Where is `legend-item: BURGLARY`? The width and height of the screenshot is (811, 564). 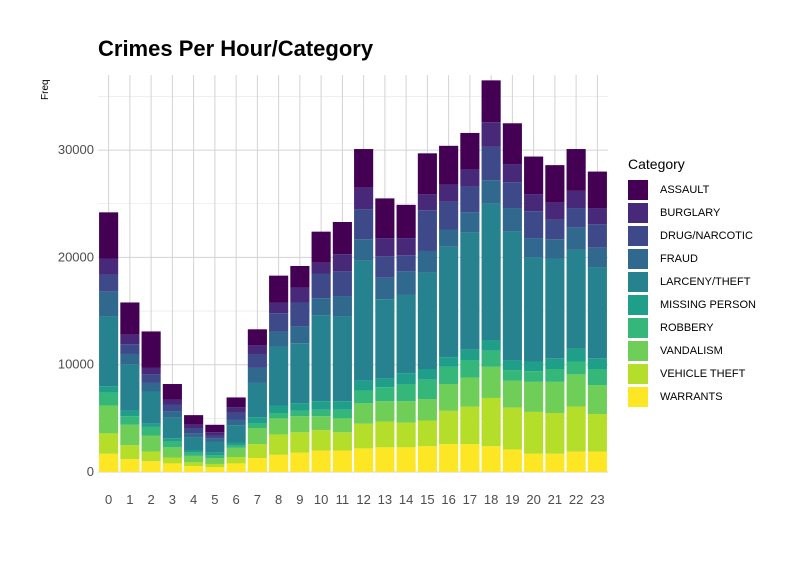 legend-item: BURGLARY is located at coordinates (692, 212).